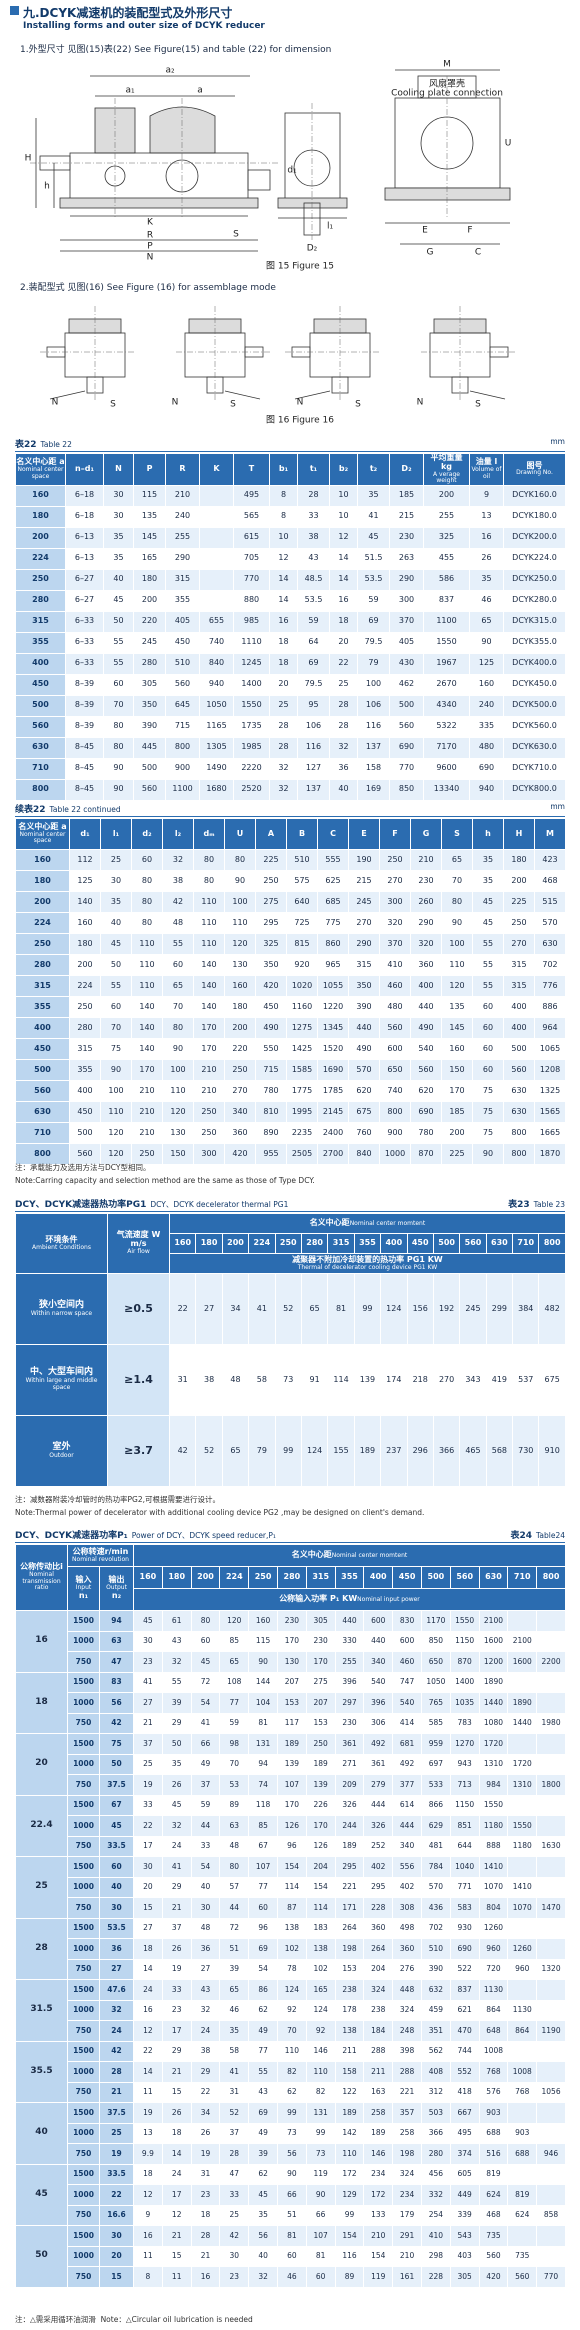 This screenshot has height=2330, width=580. I want to click on ambient-condition: 中、大型车间内 Within large and middle space, so click(61, 1380).